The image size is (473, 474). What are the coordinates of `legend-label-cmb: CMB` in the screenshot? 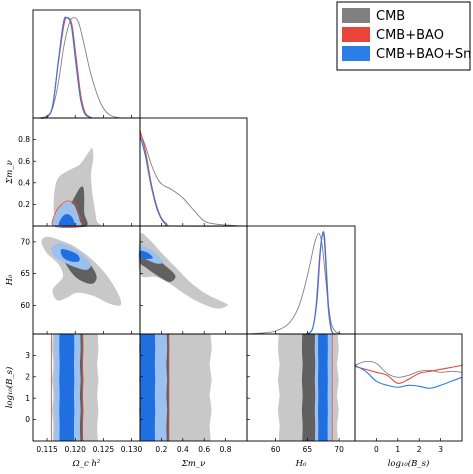 It's located at (390, 16).